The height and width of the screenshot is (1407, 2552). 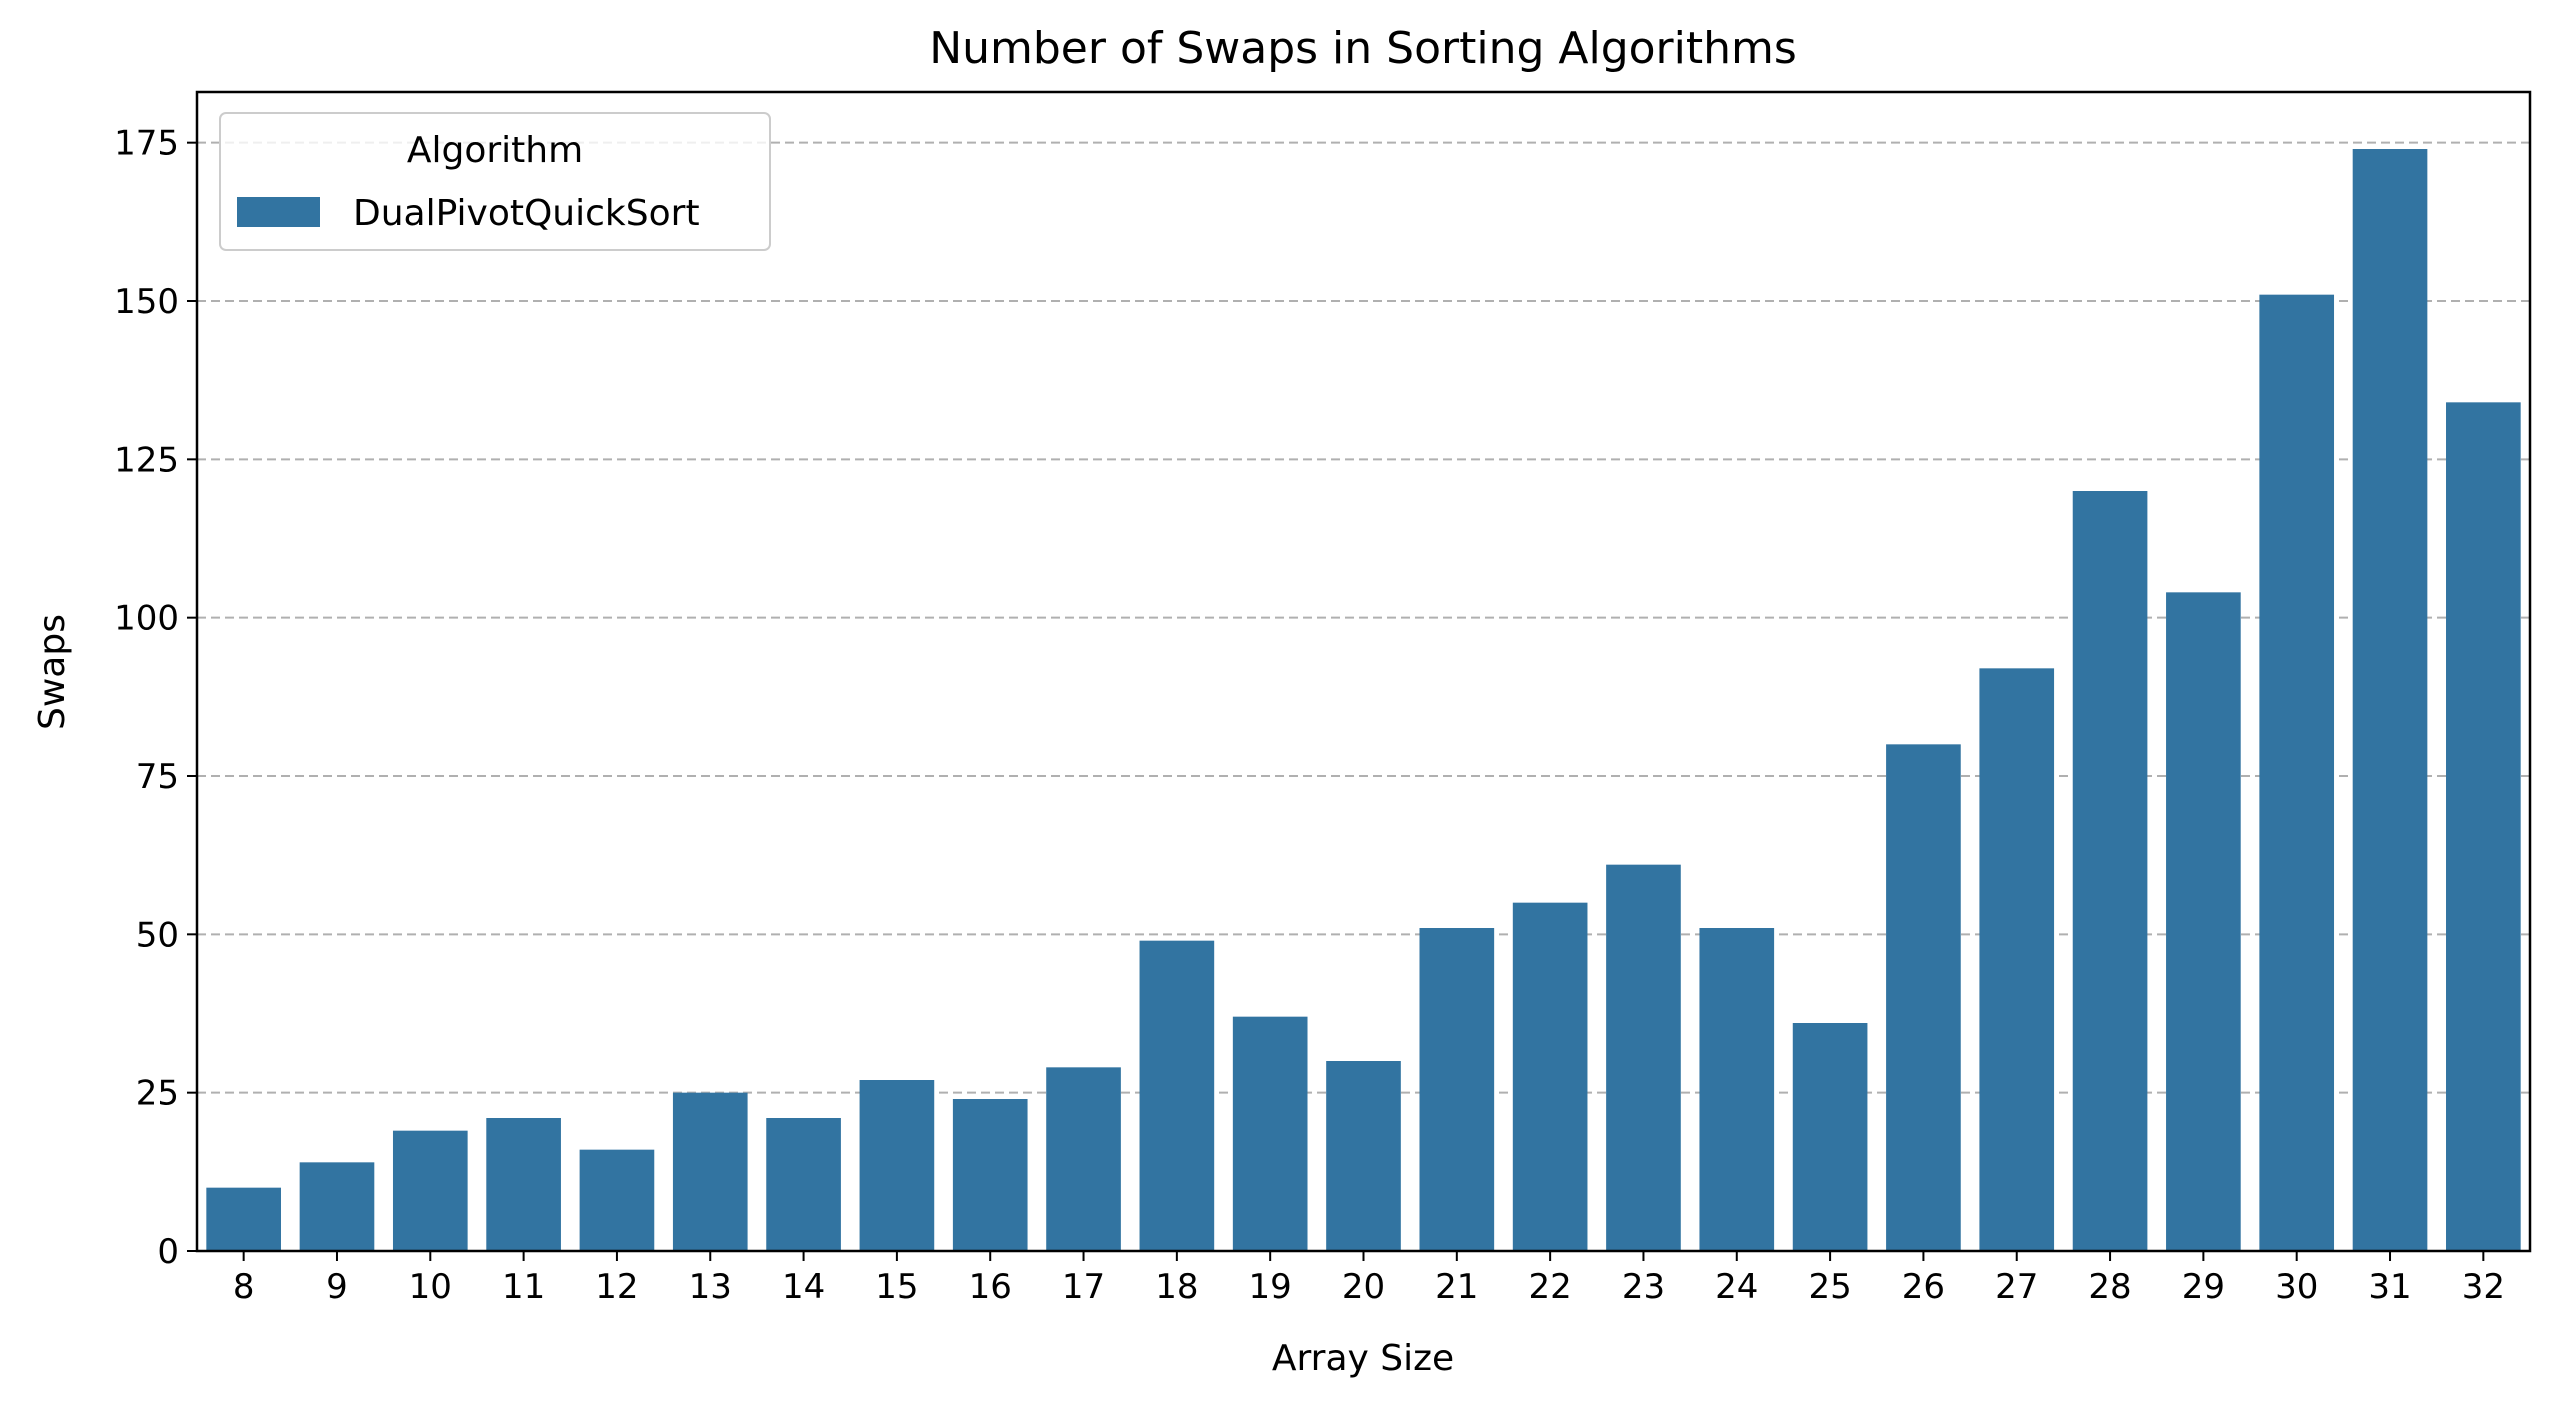 What do you see at coordinates (1363, 1287) in the screenshot?
I see `x-tick-label: 20` at bounding box center [1363, 1287].